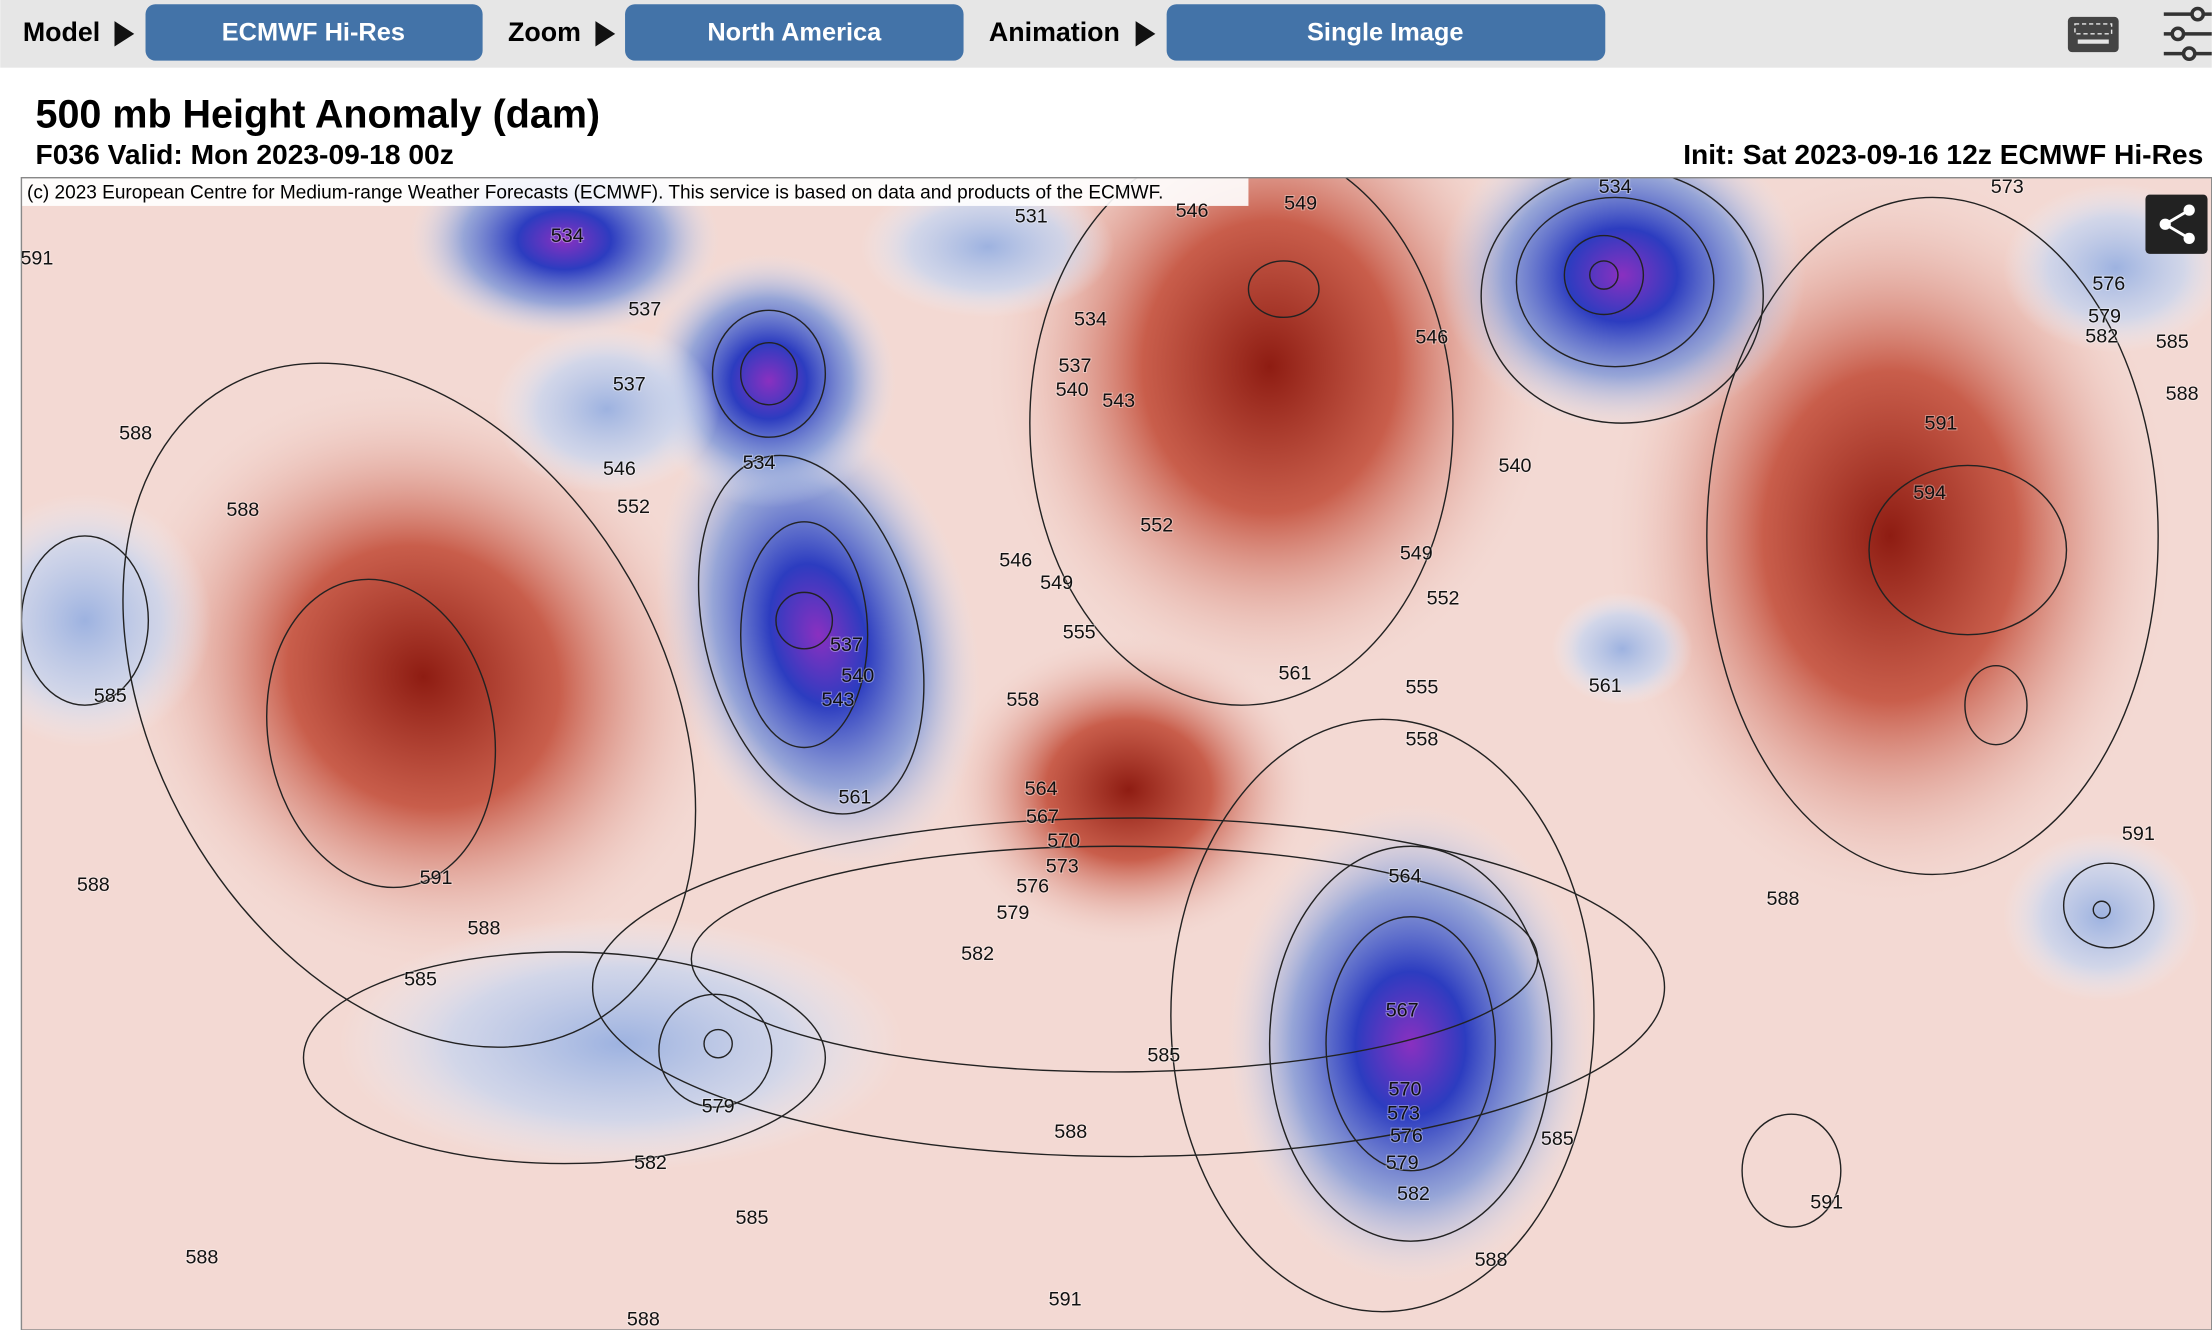 This screenshot has height=1330, width=2212. I want to click on init-time: Init: Sat 2023-09-16 12z ECMWF Hi-Res, so click(1943, 154).